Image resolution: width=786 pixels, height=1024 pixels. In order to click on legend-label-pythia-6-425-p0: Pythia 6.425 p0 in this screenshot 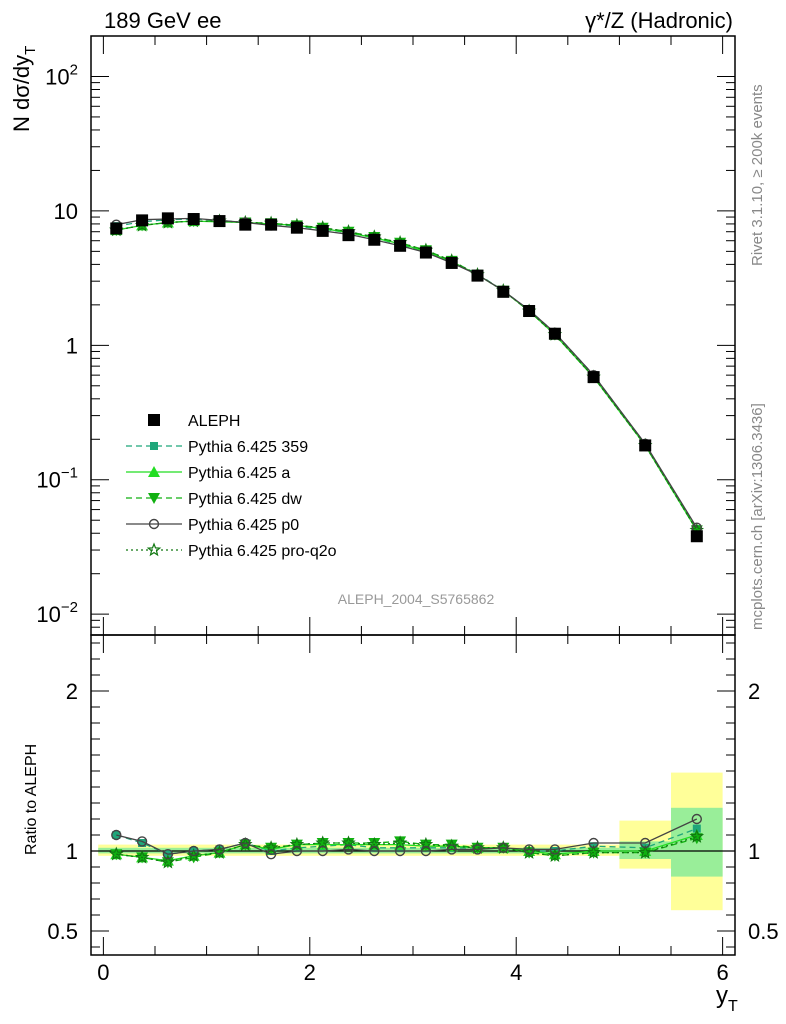, I will do `click(243, 525)`.